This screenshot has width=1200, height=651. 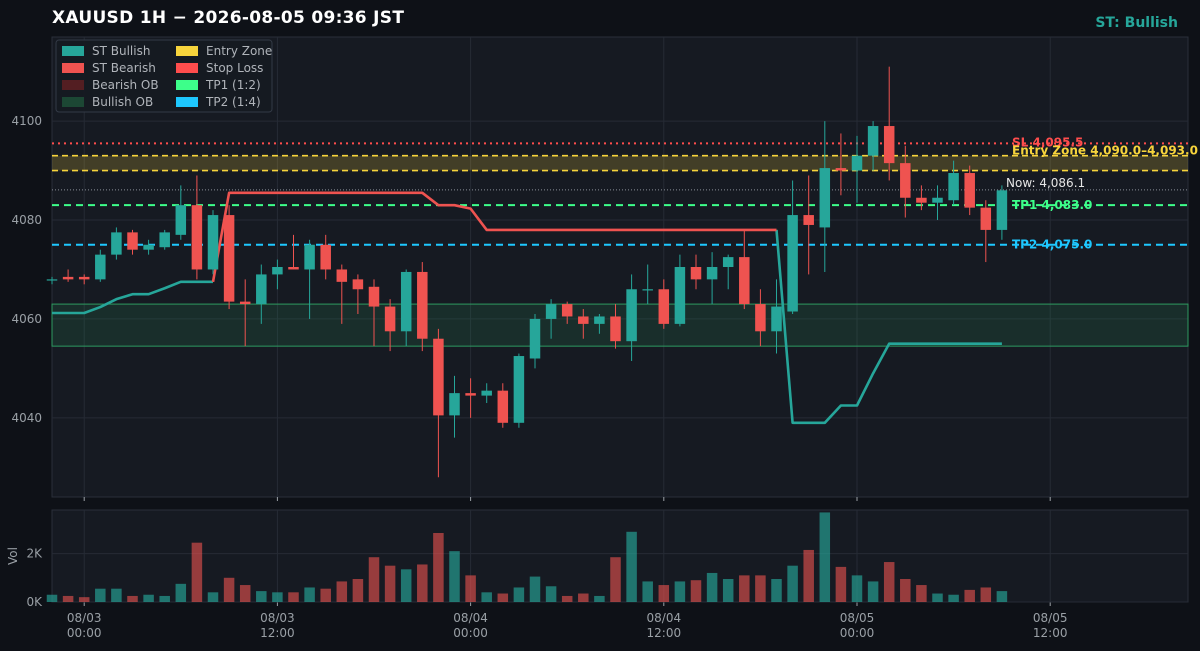 What do you see at coordinates (1105, 151) in the screenshot?
I see `entry-zone-label: Entry Zone 4,090.0–4,093.0` at bounding box center [1105, 151].